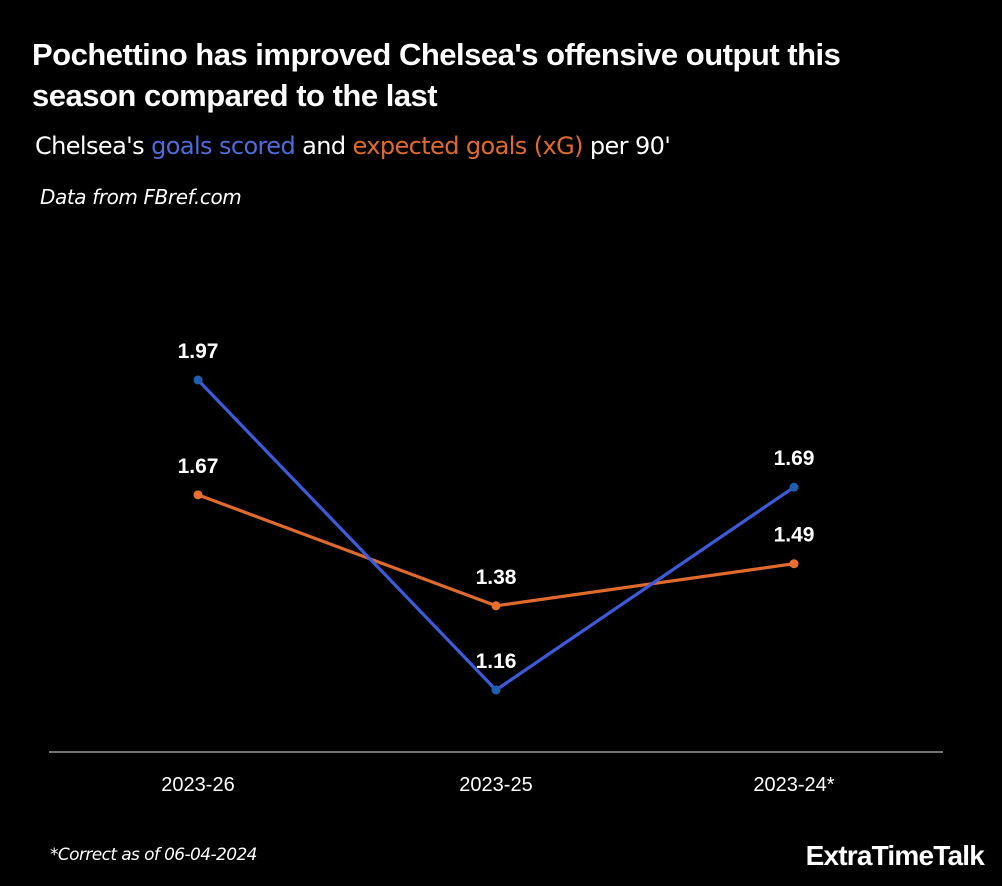  I want to click on data-label: 1.16, so click(496, 661).